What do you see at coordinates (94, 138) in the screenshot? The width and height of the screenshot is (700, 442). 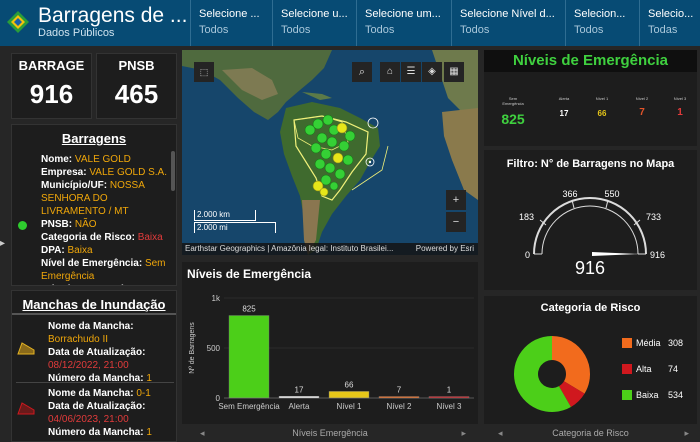 I see `barragens-title: Barragens` at bounding box center [94, 138].